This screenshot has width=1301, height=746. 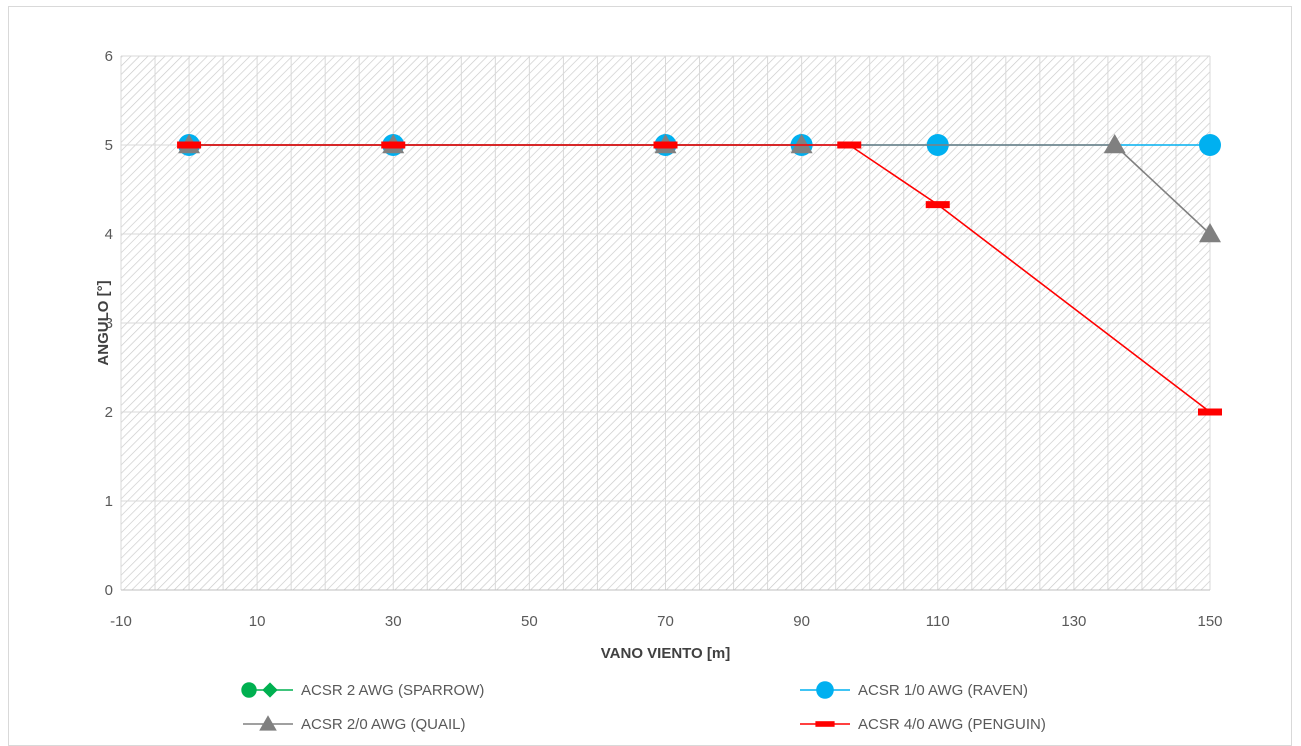 I want to click on legend-entry: ACSR 2/0 AWG (QUAIL), so click(x=354, y=724).